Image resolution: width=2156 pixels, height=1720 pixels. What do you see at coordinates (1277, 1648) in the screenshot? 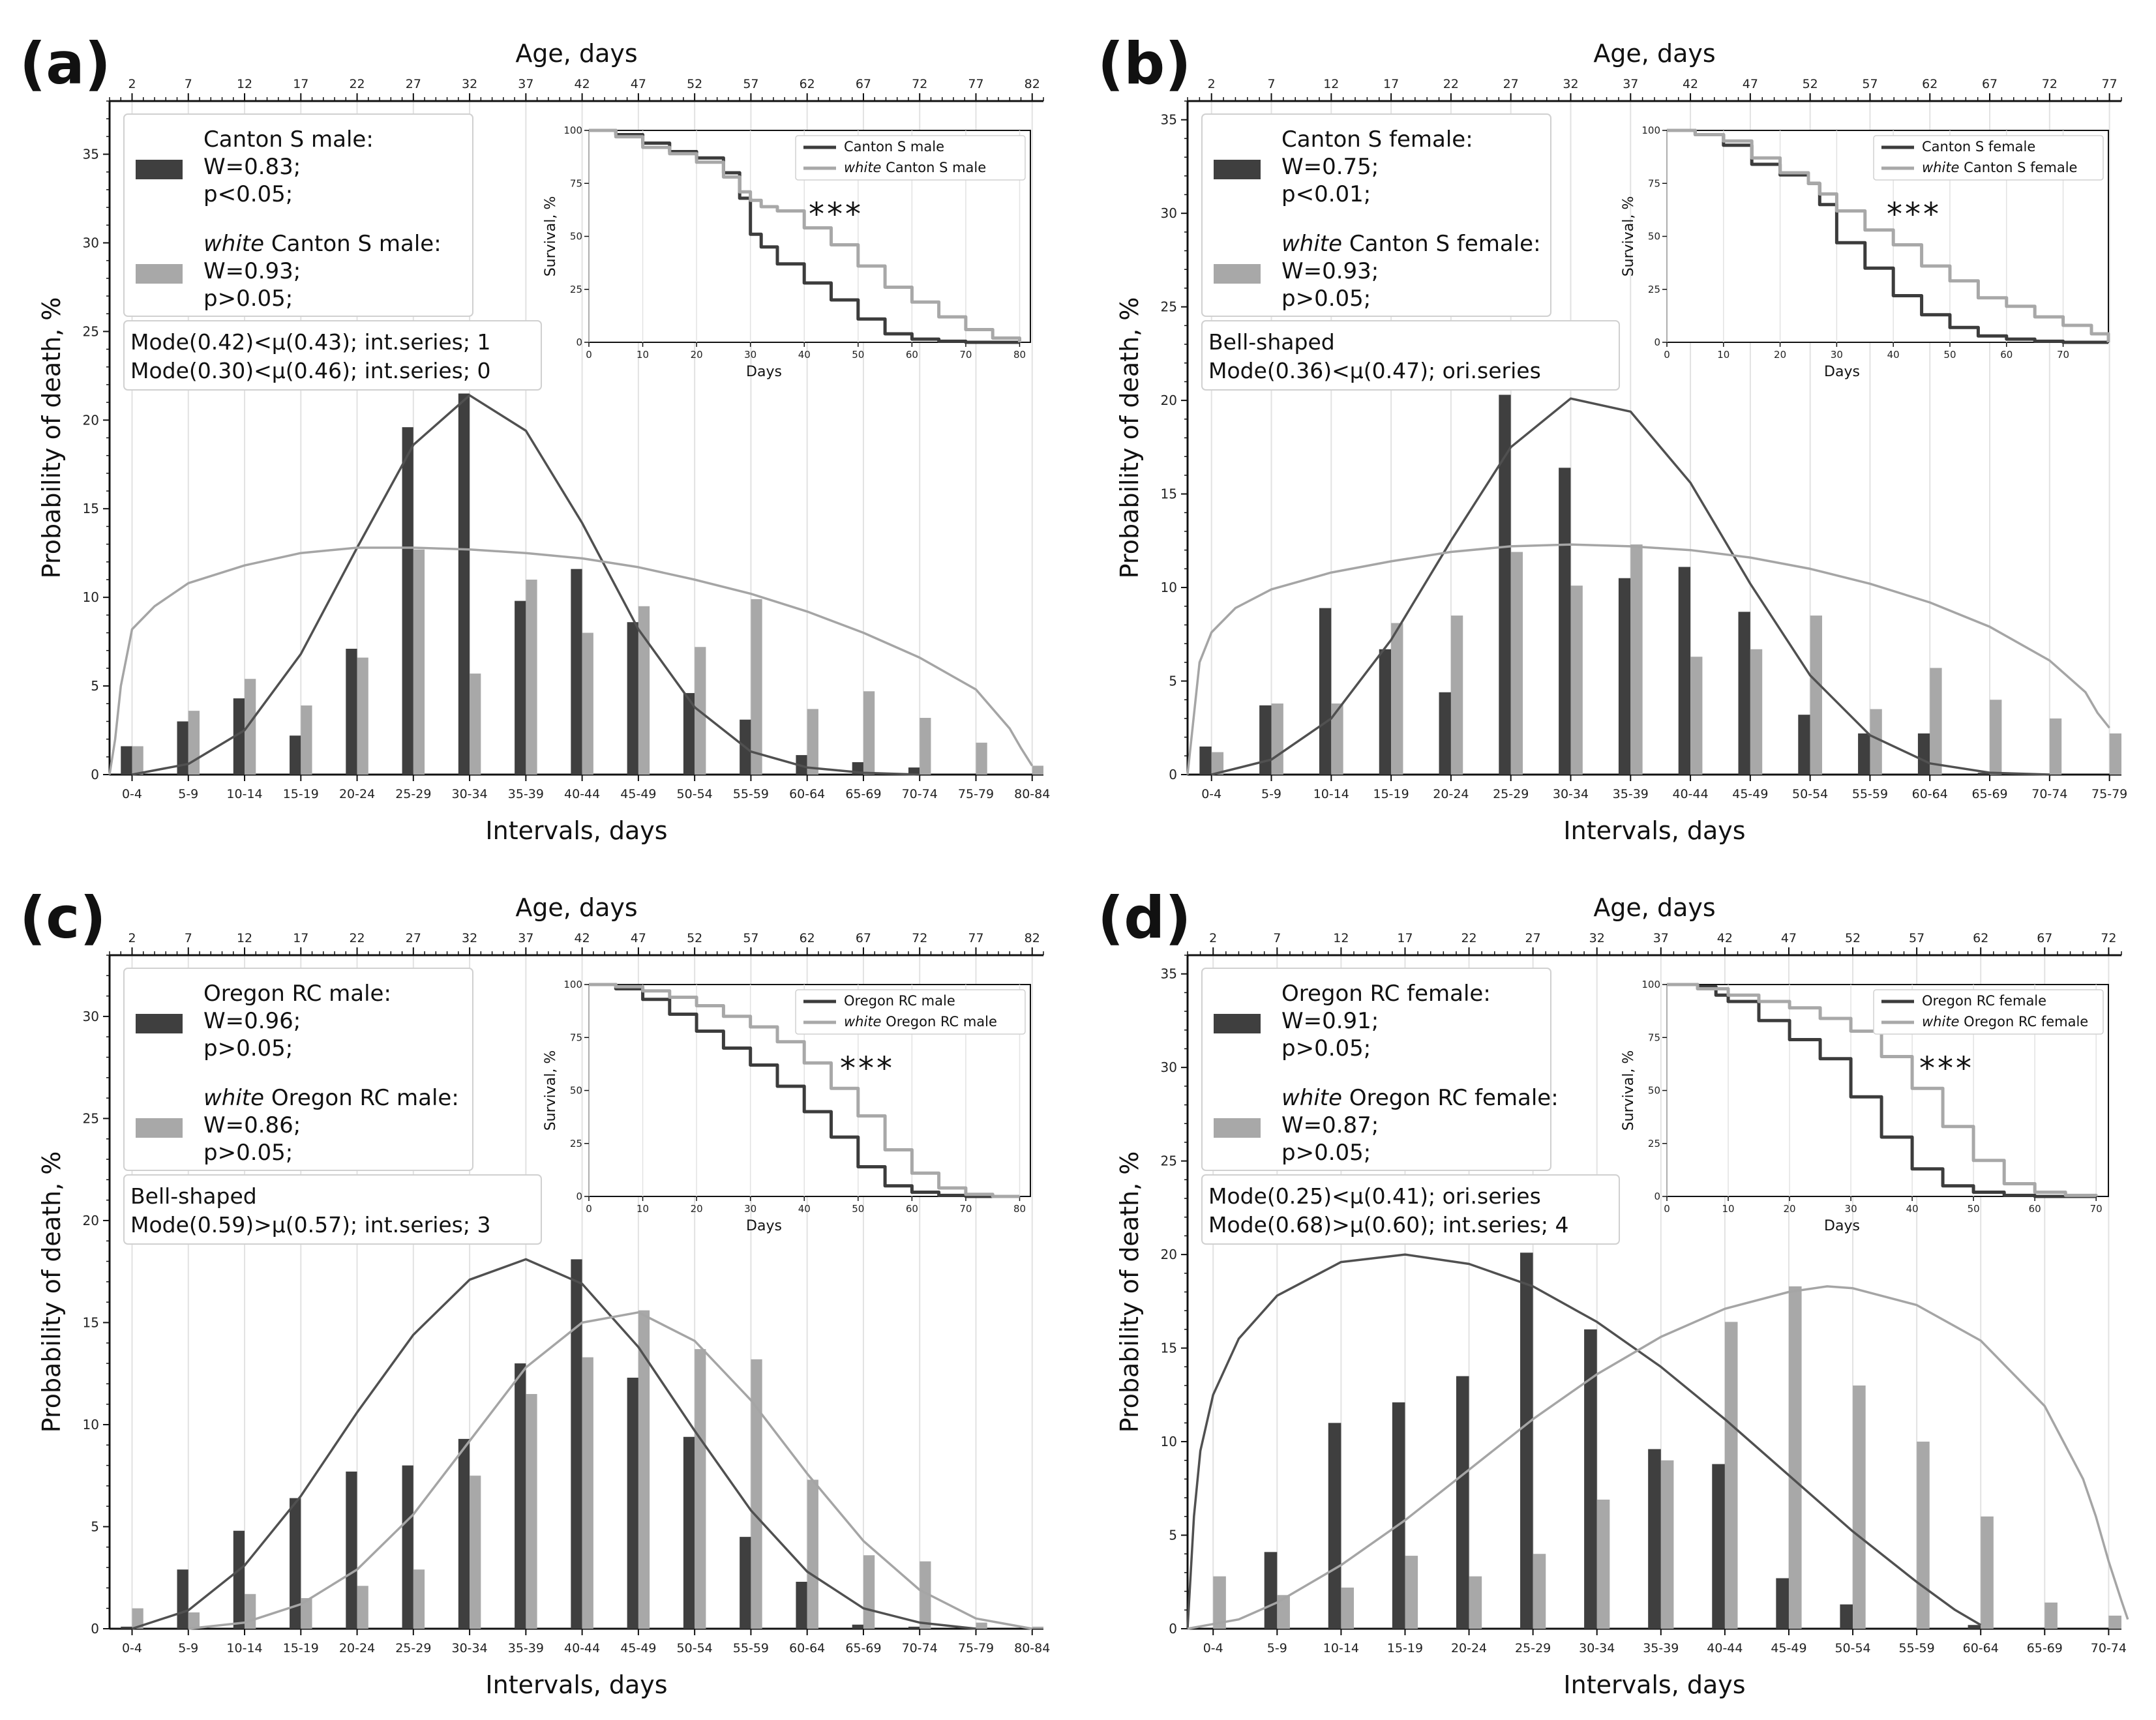
I see `x-tick-label: 5-9` at bounding box center [1277, 1648].